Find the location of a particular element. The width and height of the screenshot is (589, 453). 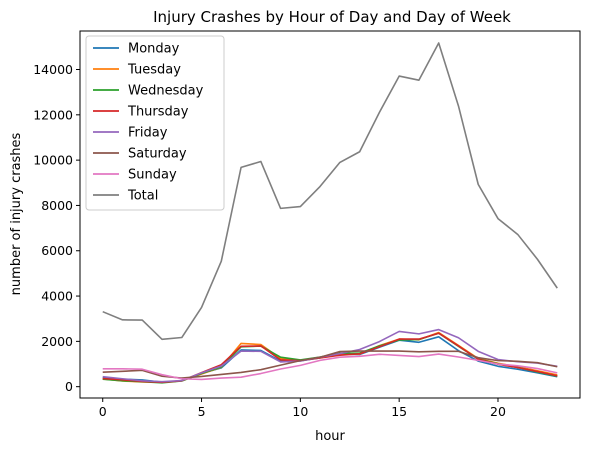

x-tick-label: 0 is located at coordinates (103, 411).